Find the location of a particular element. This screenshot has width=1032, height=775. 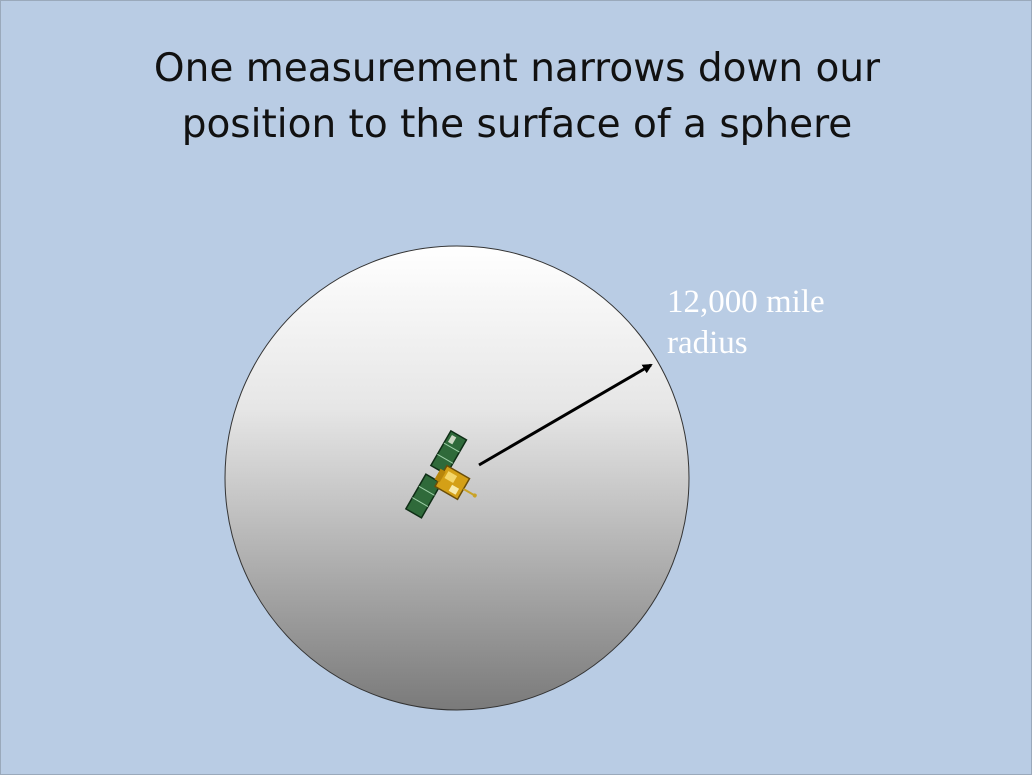

slide-title-line-2: position to the surface of a sphere is located at coordinates (517, 124).